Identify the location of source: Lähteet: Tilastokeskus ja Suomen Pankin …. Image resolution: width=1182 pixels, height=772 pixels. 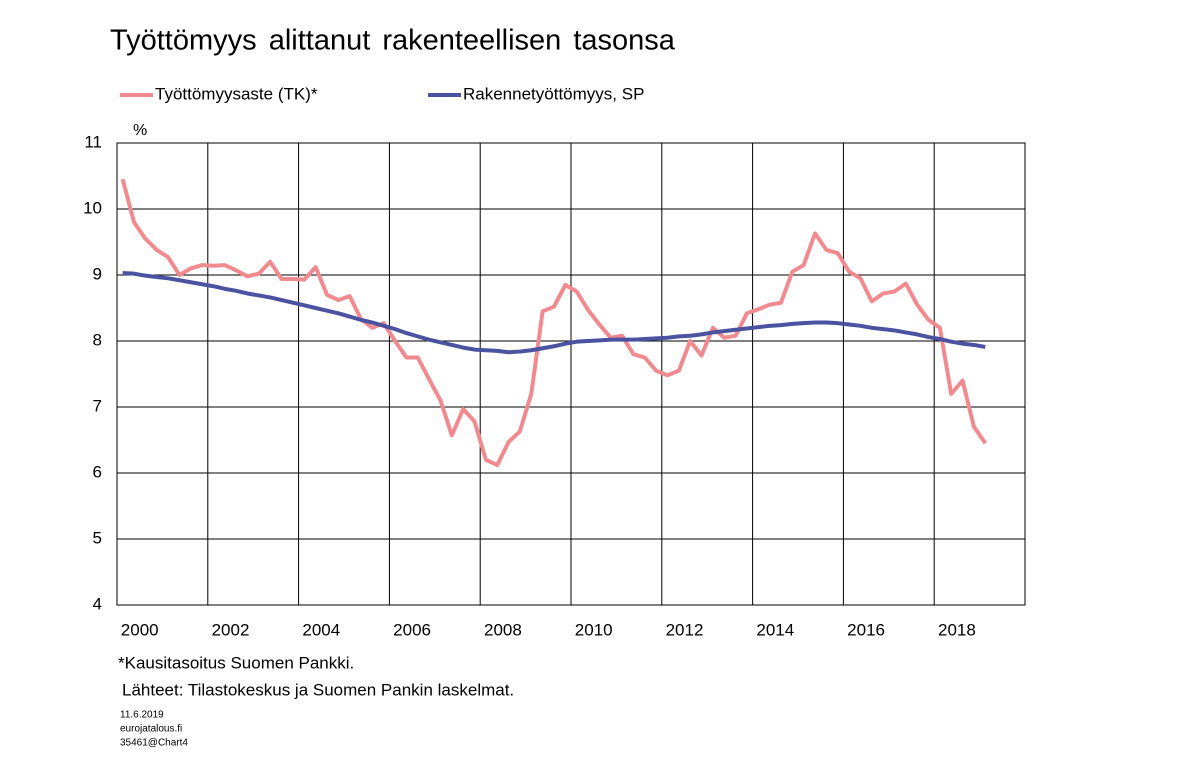
(318, 689).